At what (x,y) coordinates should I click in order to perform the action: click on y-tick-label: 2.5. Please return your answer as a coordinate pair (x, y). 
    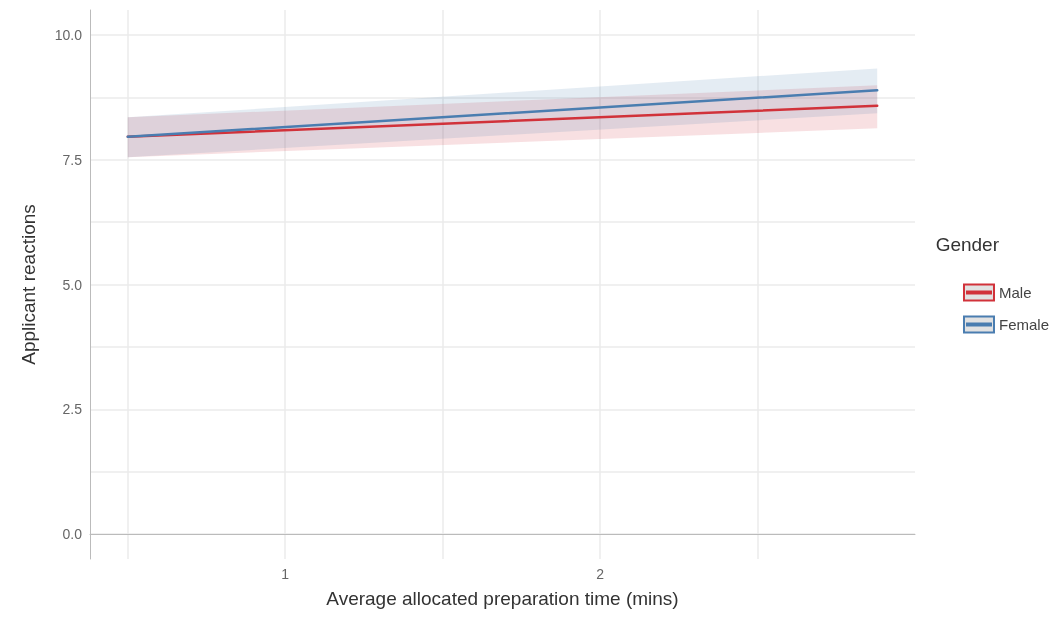
    Looking at the image, I should click on (72, 409).